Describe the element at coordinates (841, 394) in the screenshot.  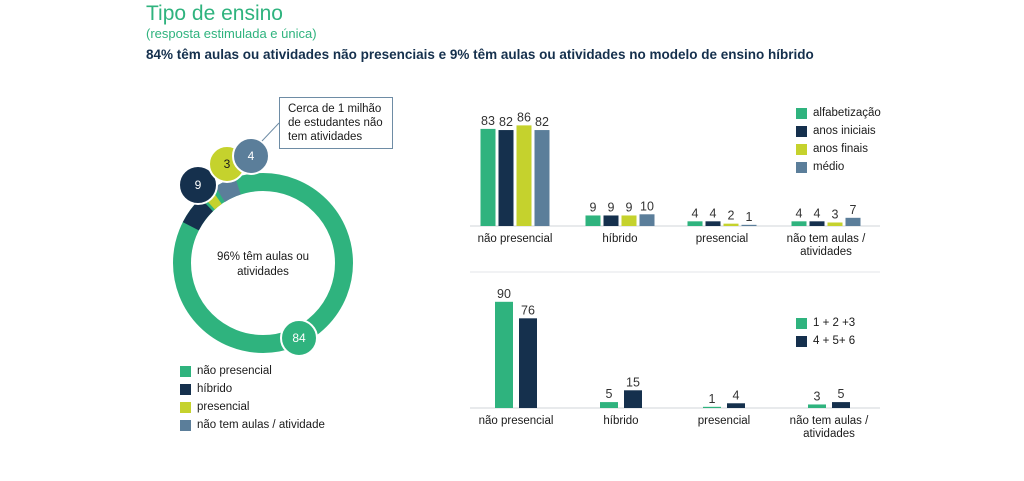
I see `data-label: 5` at that location.